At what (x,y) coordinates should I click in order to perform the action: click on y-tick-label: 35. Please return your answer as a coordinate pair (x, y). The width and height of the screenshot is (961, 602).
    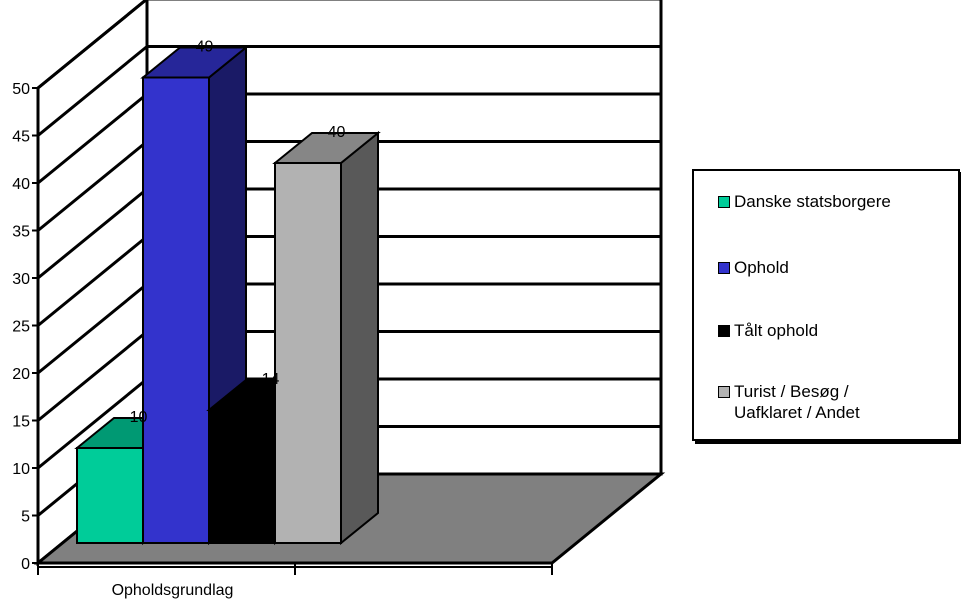
    Looking at the image, I should click on (21, 232).